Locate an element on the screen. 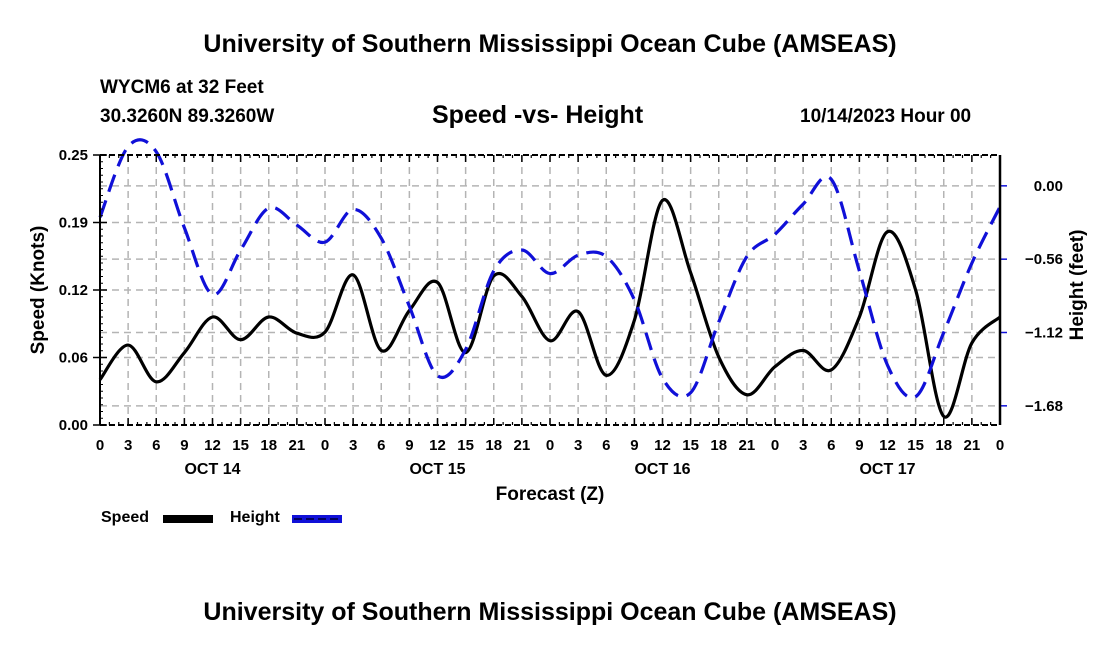  forecast-datetime: 10/14/2023 Hour 00 is located at coordinates (886, 116).